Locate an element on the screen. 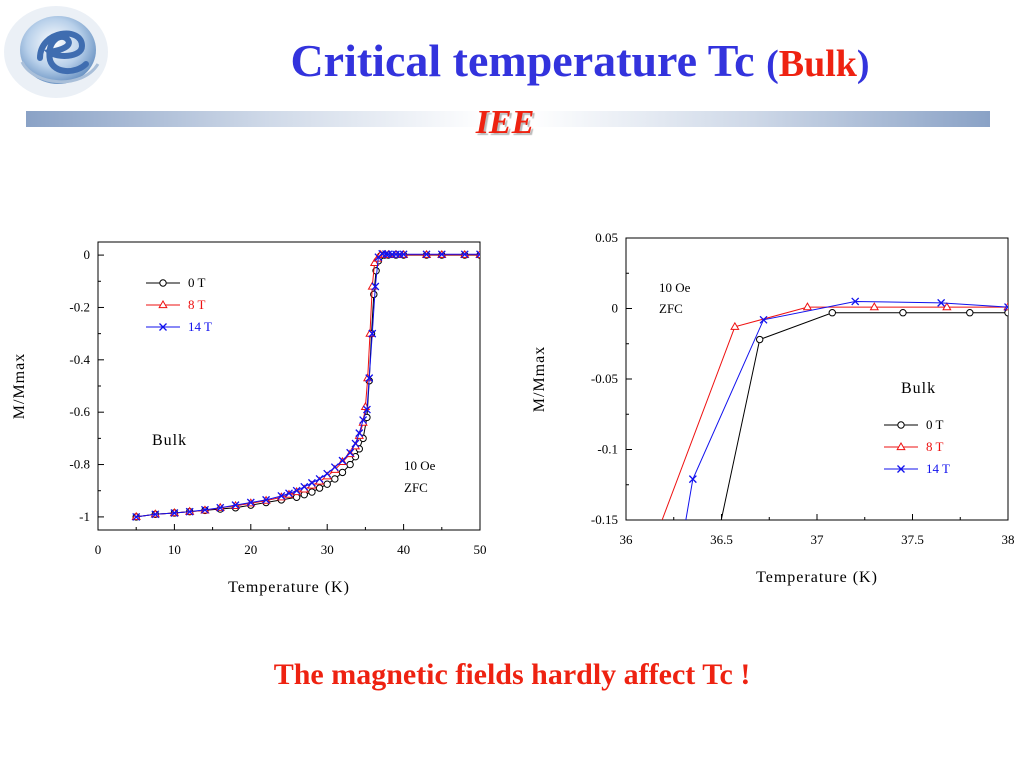 The image size is (1024, 768). series-line-8t is located at coordinates (834, 413).